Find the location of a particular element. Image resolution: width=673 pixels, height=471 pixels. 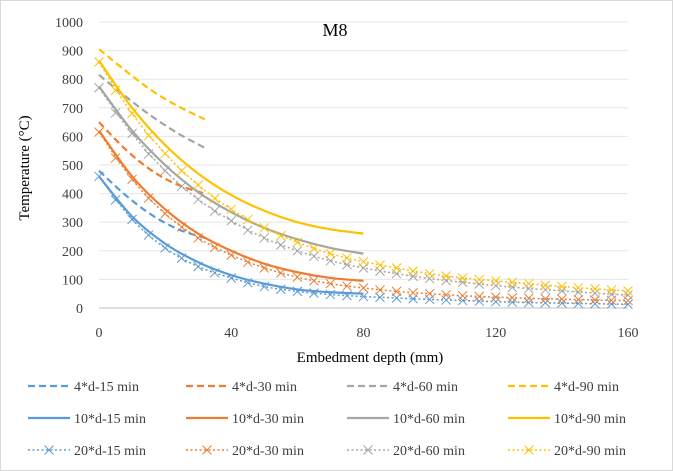

x-tick-label: 80 is located at coordinates (364, 333).